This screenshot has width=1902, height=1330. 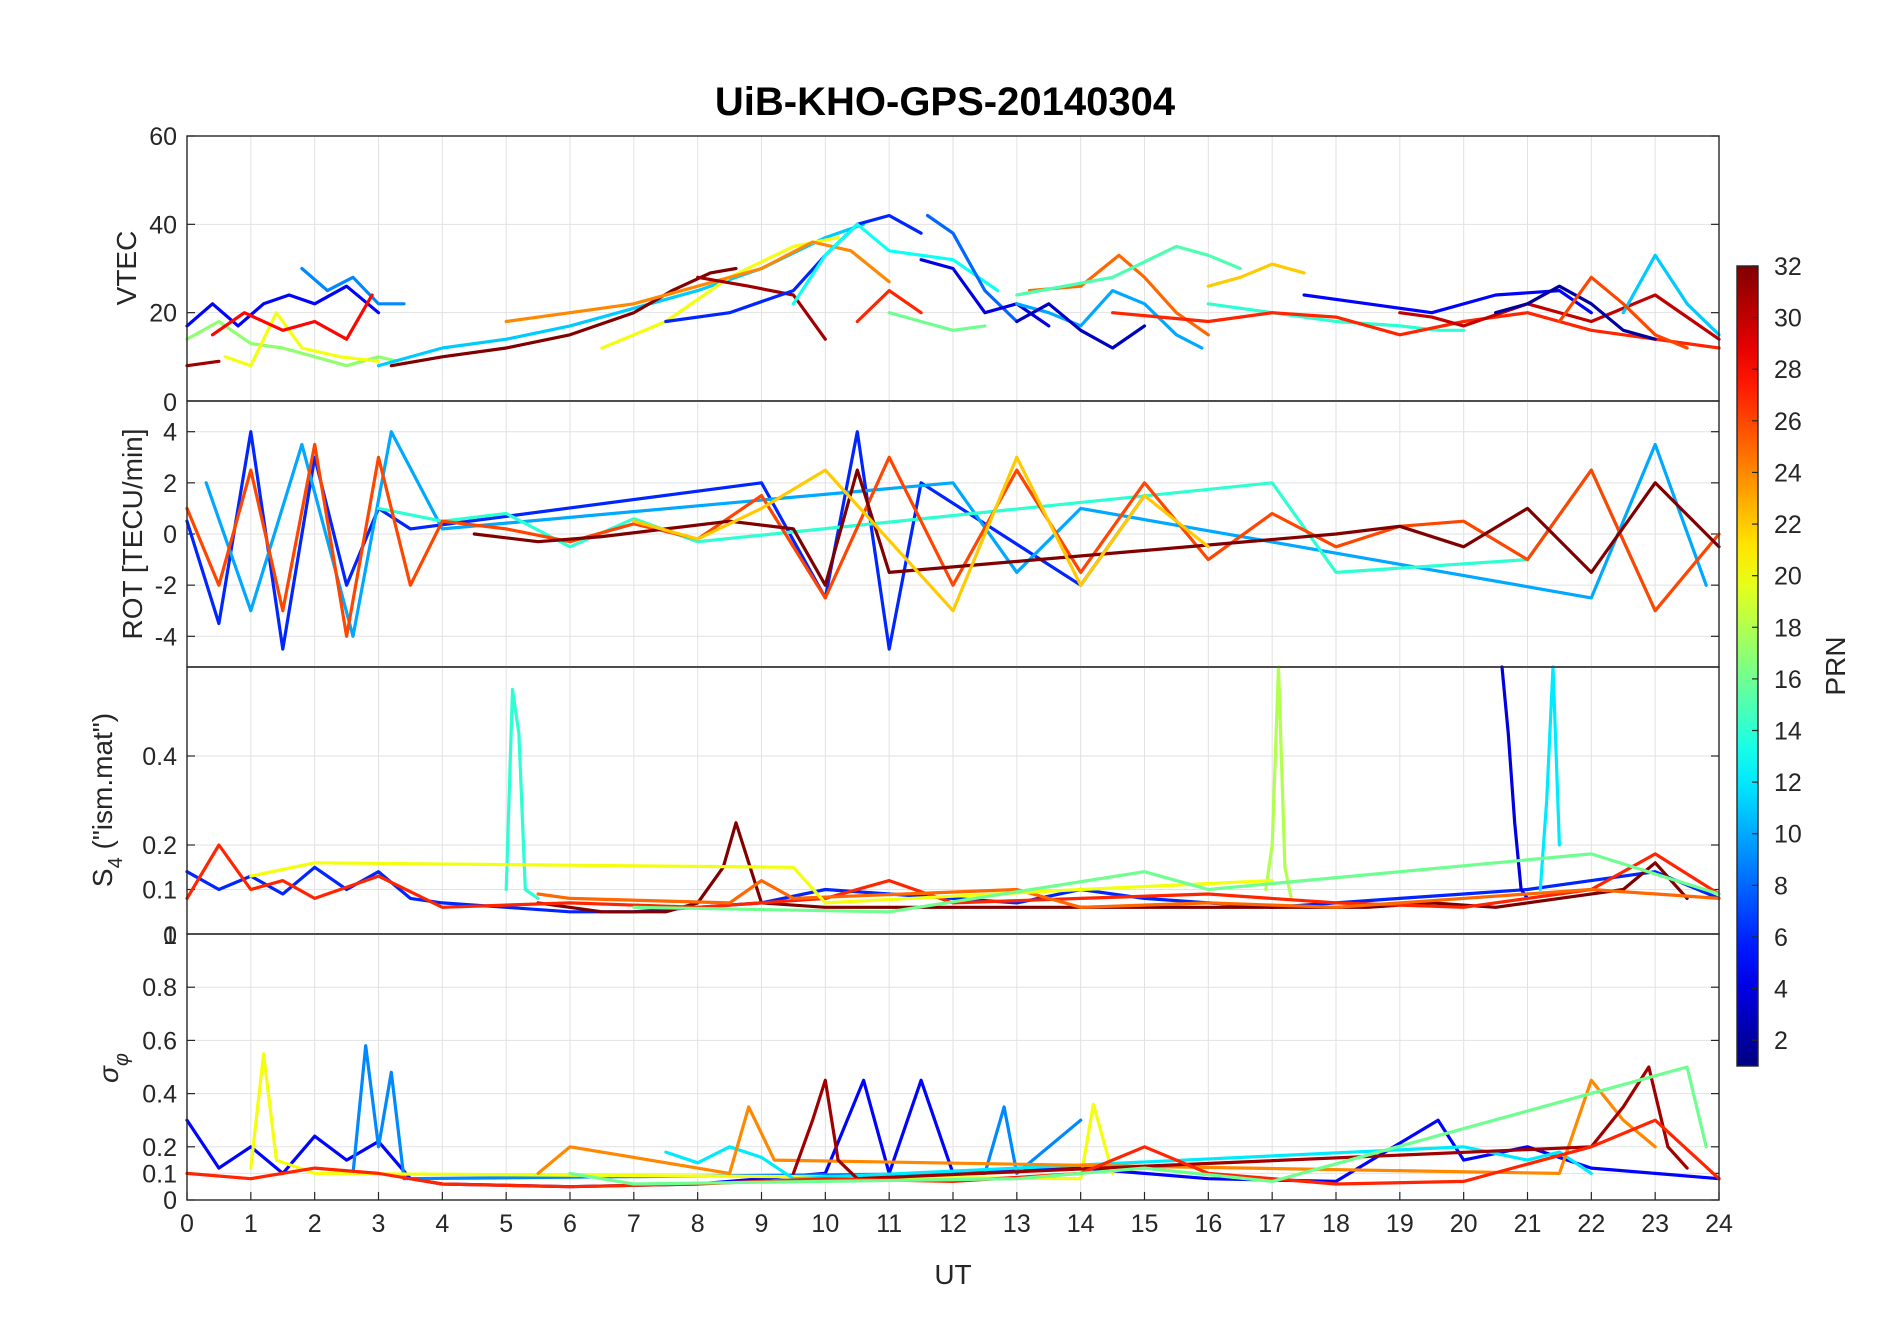 I want to click on x-tick-label: 14, so click(x=1081, y=1224).